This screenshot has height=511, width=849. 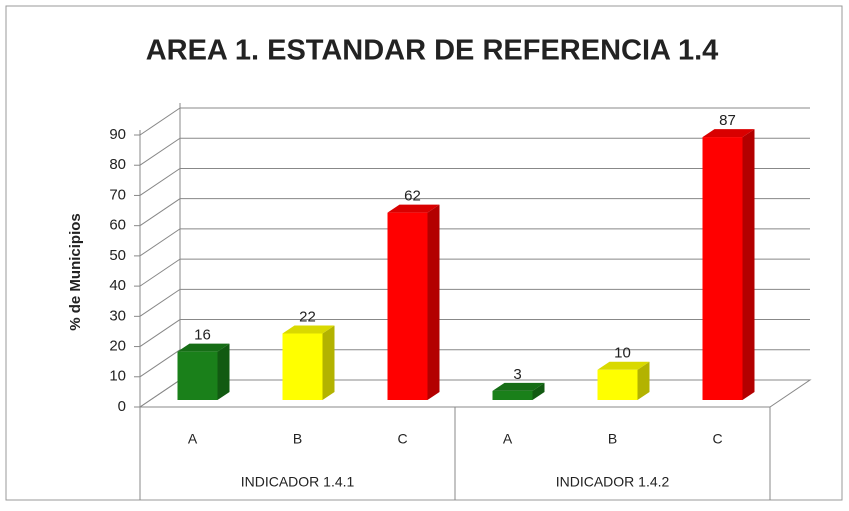 I want to click on data-label: 3, so click(x=517, y=374).